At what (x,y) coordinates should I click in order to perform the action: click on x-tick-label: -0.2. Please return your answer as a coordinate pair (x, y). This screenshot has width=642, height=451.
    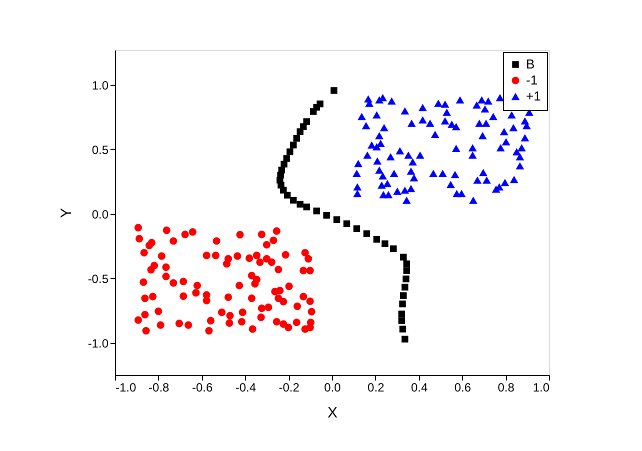
    Looking at the image, I should click on (289, 387).